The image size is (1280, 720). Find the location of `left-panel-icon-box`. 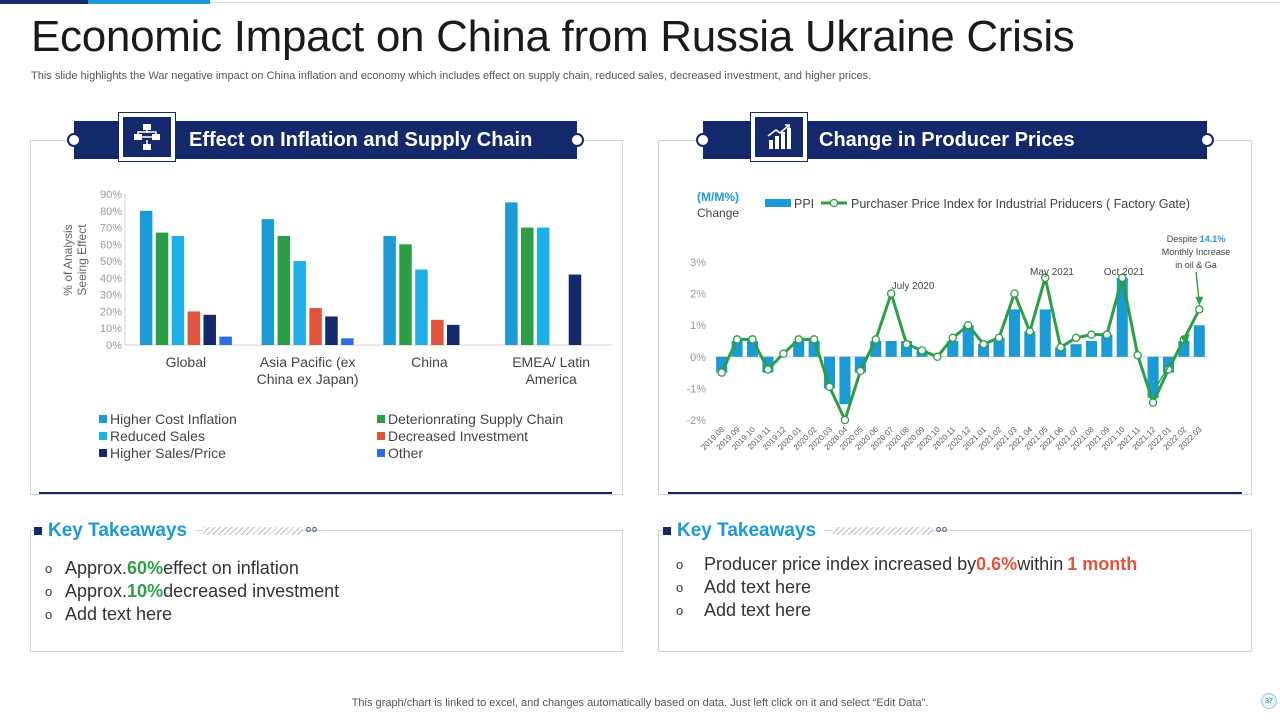

left-panel-icon-box is located at coordinates (147, 137).